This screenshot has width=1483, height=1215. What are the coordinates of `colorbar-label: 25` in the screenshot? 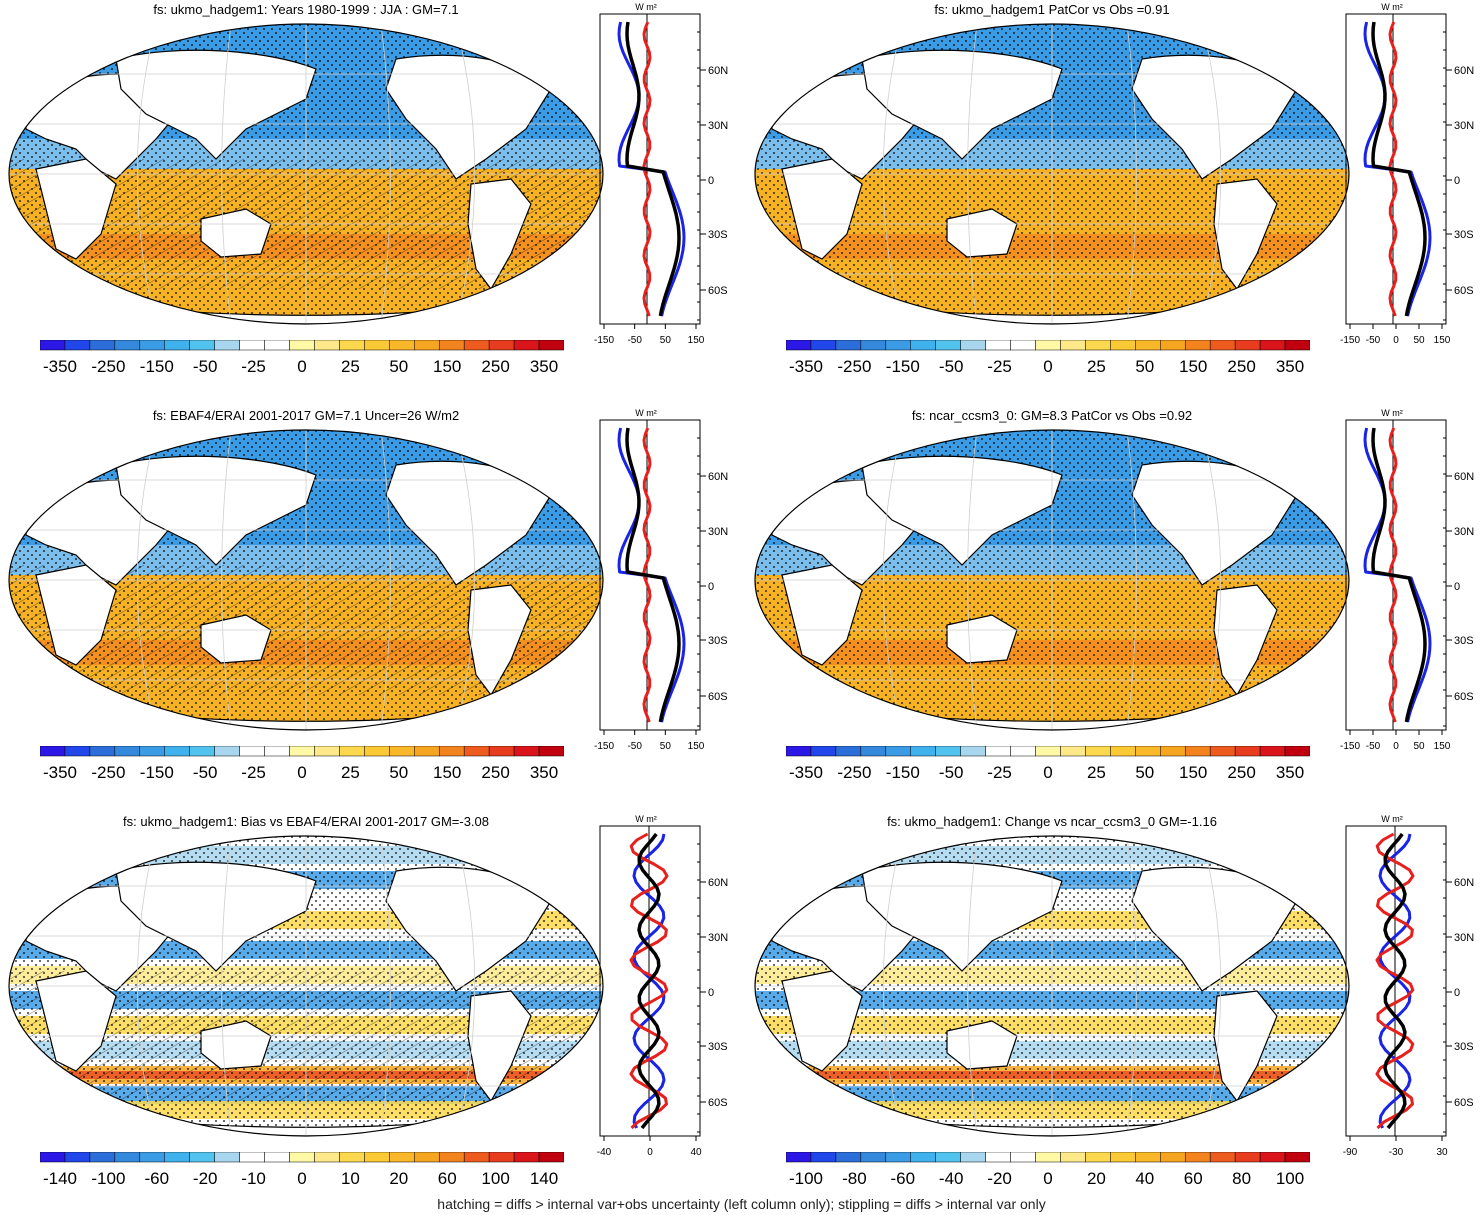 It's located at (1096, 366).